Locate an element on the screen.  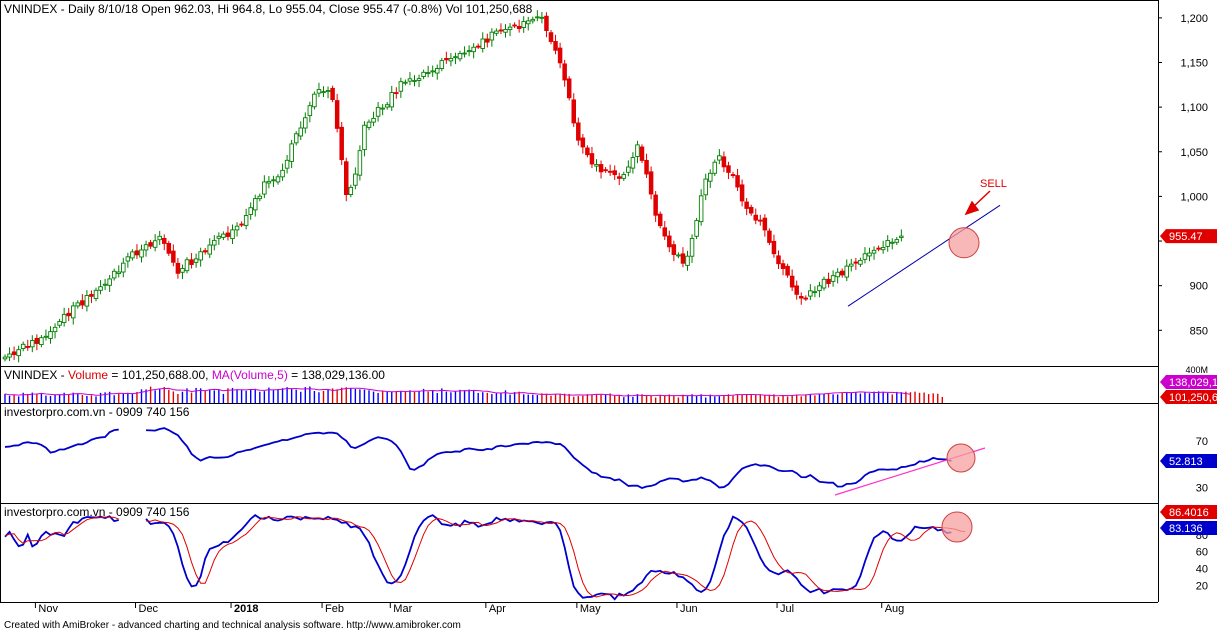
value-label-text: 52.813 is located at coordinates (1186, 462).